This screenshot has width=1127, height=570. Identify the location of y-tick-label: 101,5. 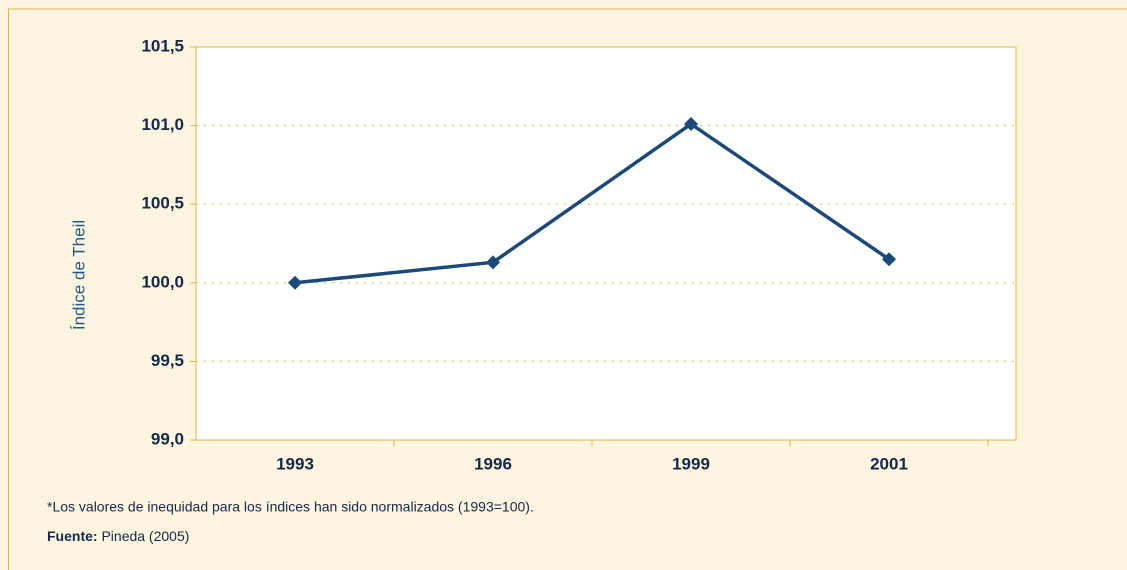
(162, 45).